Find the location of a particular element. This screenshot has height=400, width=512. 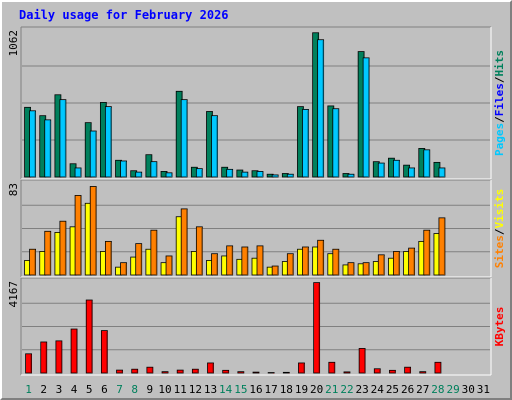

day-label-27: 27 is located at coordinates (422, 389).